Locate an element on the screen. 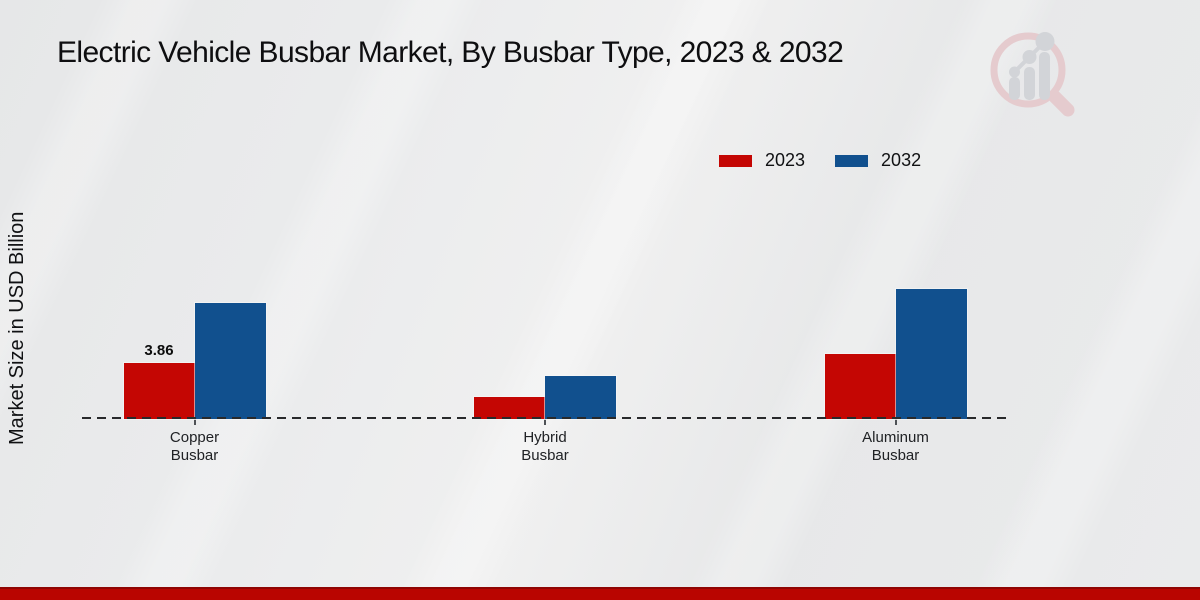  bar-2023-aluminum-busbar is located at coordinates (860, 386).